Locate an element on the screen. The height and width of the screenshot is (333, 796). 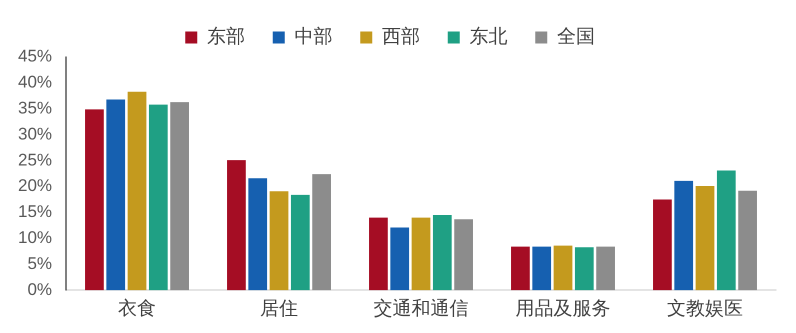
y-tick-label: 0% is located at coordinates (39, 289).